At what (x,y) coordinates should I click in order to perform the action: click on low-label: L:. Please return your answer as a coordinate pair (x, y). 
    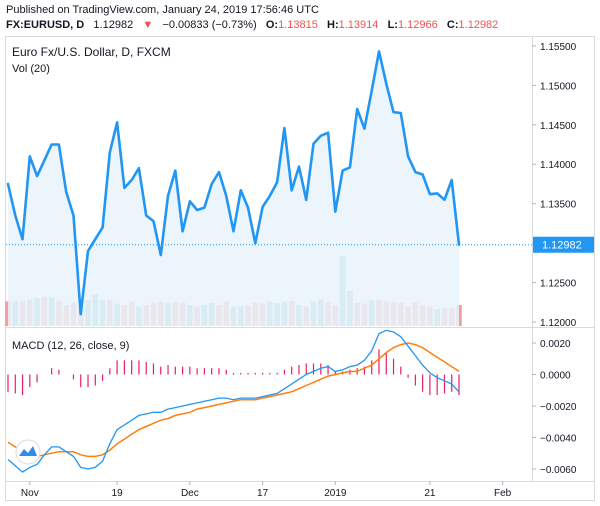
    Looking at the image, I should click on (392, 25).